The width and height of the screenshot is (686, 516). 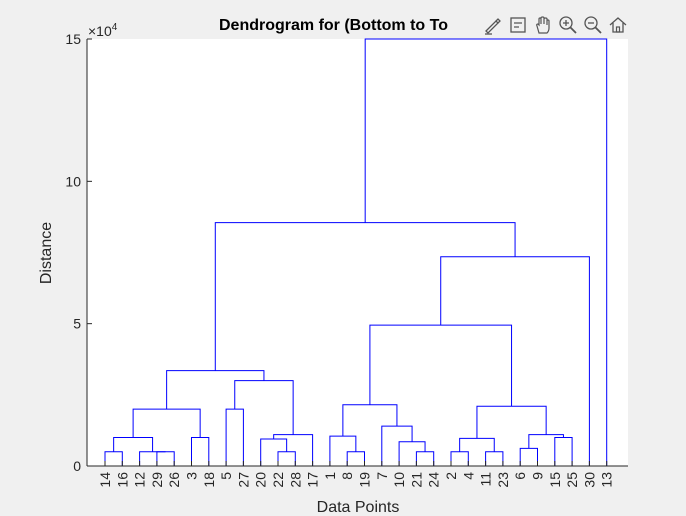 What do you see at coordinates (365, 480) in the screenshot?
I see `x-tick-label: 19` at bounding box center [365, 480].